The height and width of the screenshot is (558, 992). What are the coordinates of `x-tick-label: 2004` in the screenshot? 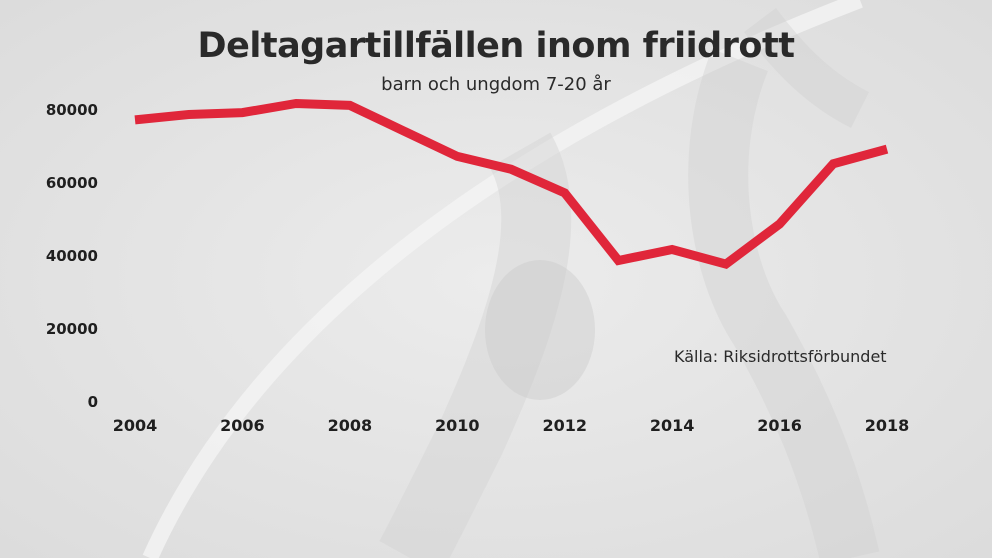 It's located at (135, 425).